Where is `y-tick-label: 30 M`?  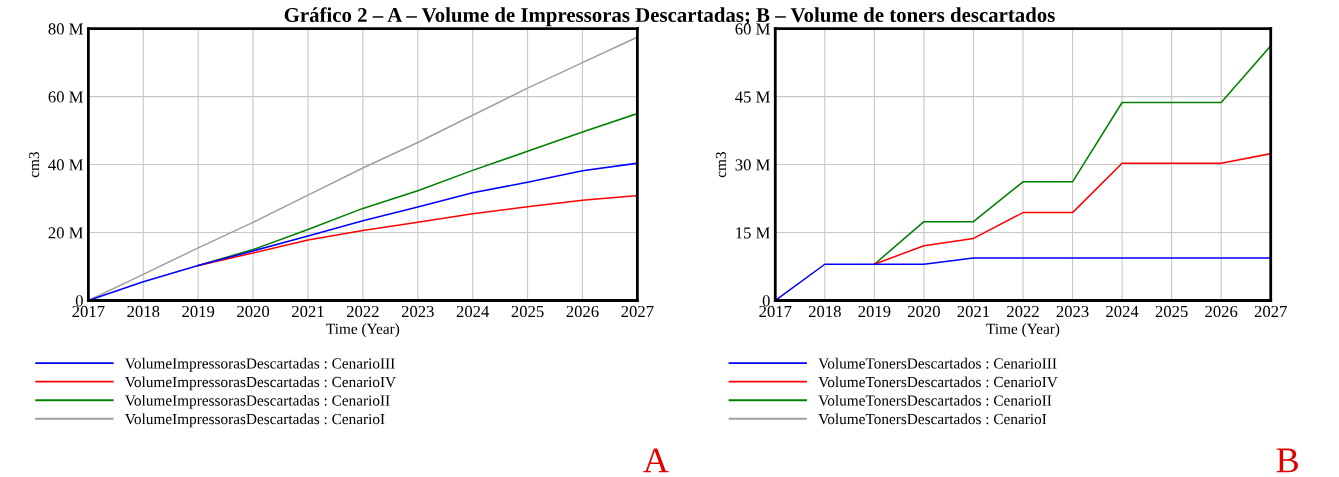 y-tick-label: 30 M is located at coordinates (752, 165).